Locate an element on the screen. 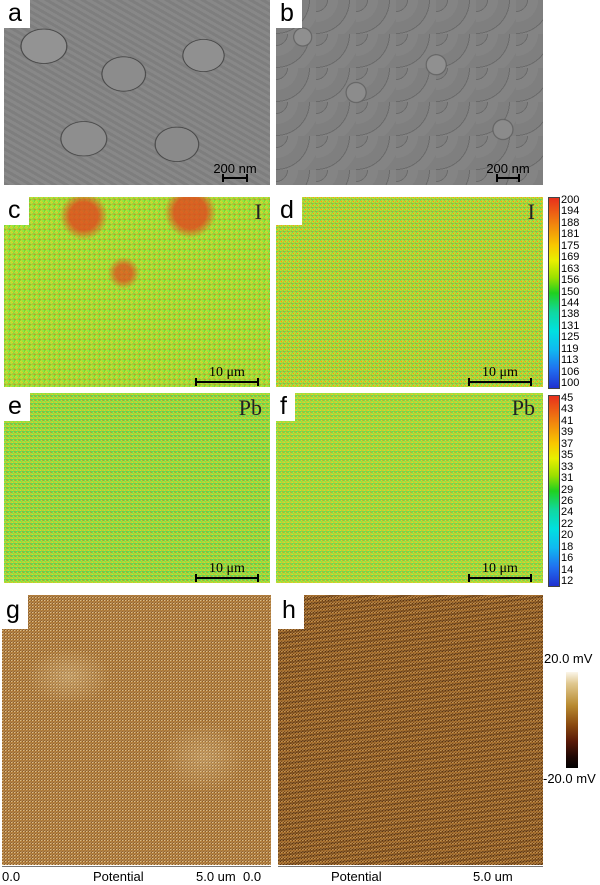  tick: 31 is located at coordinates (567, 478).